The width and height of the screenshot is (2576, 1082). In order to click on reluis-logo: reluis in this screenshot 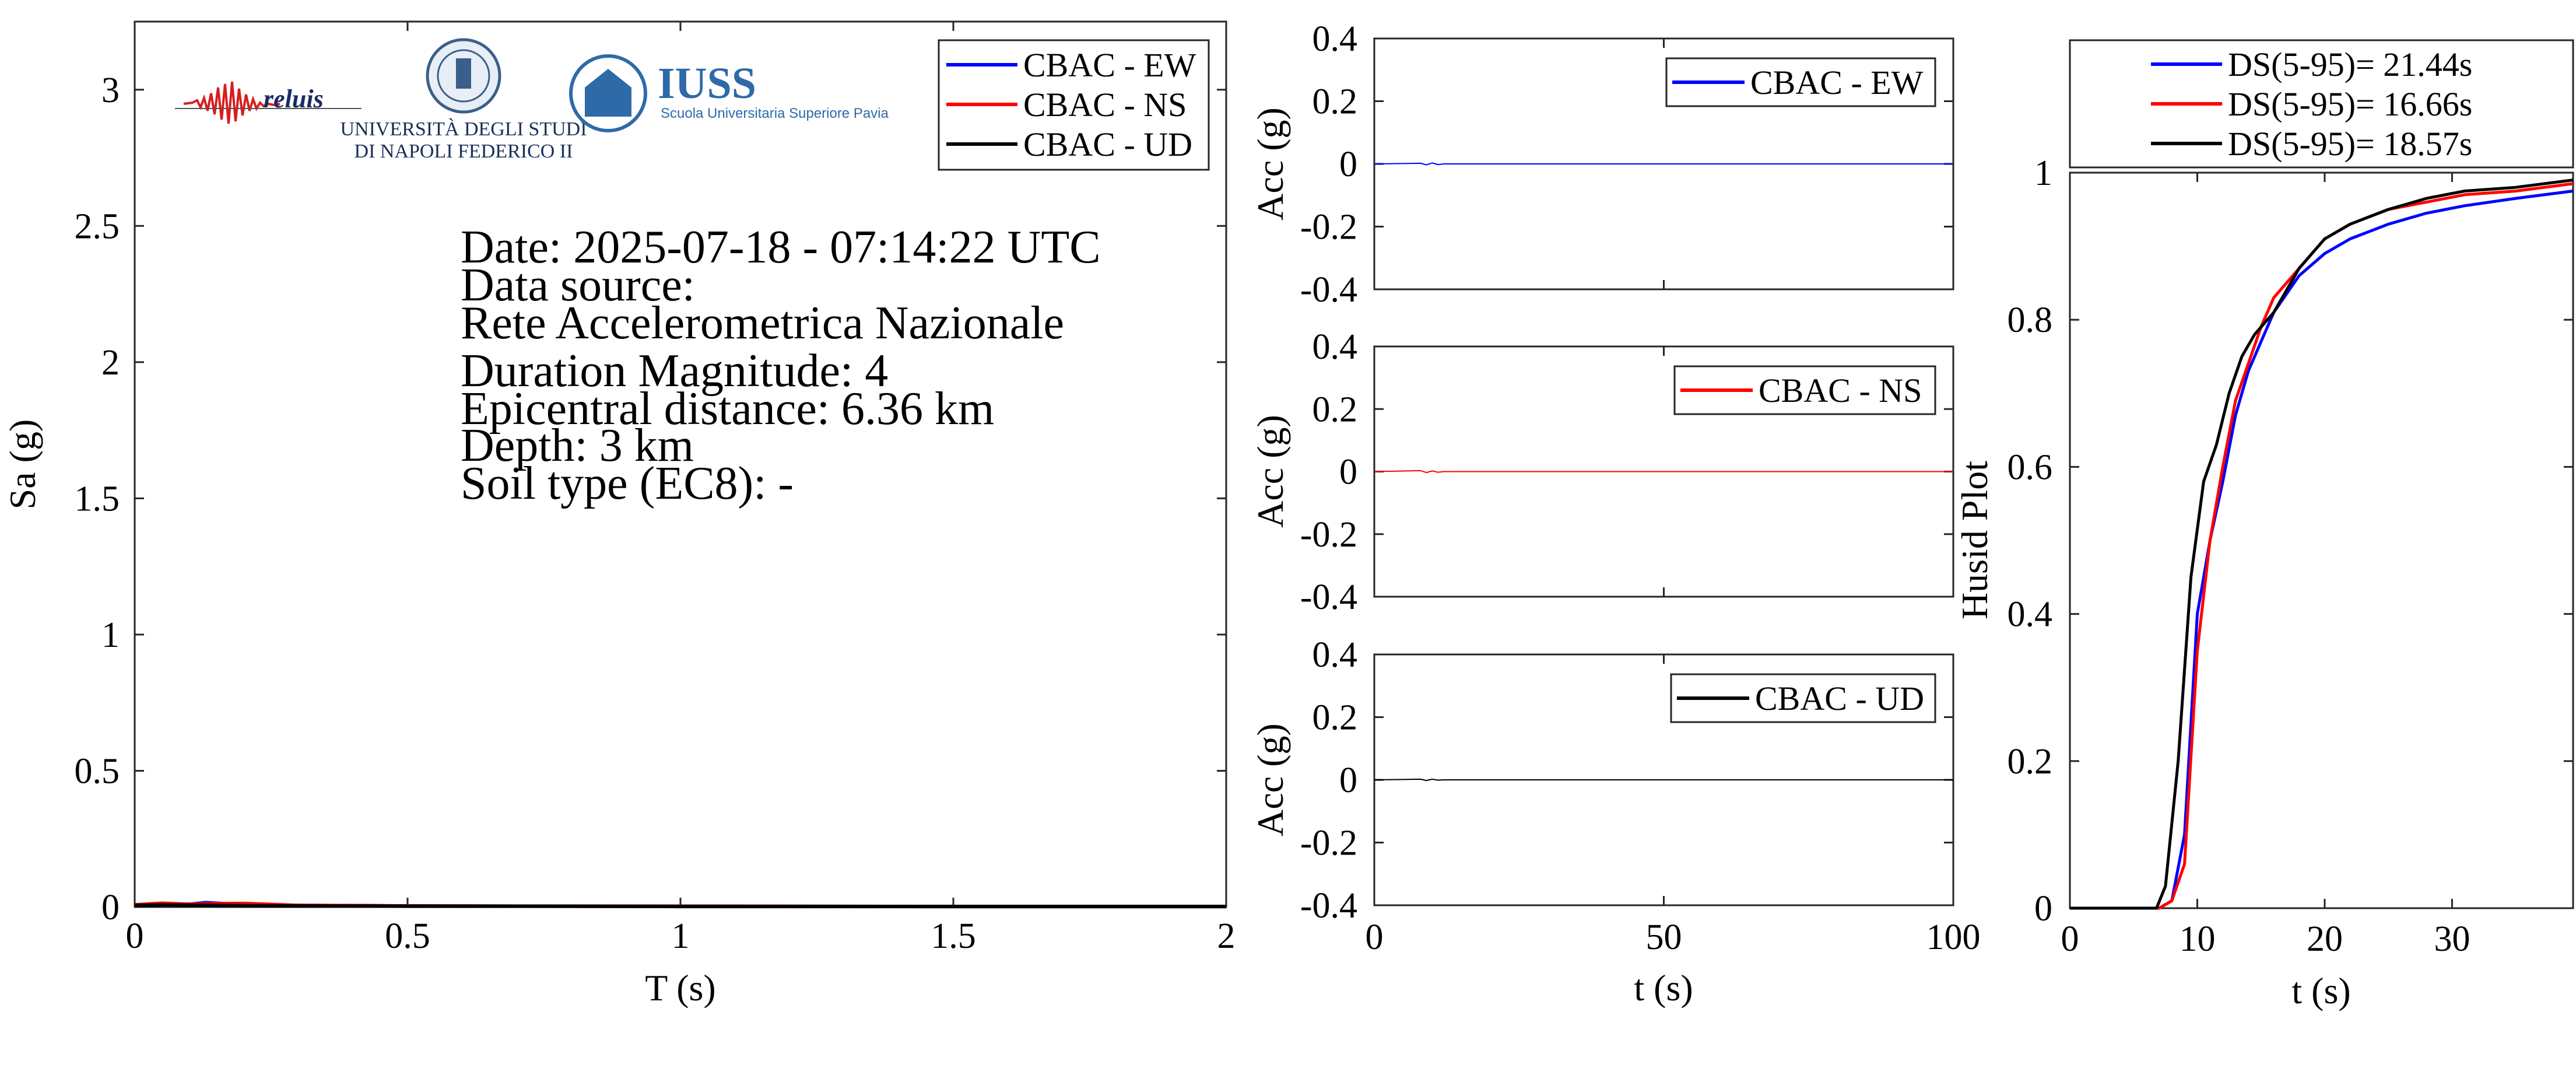, I will do `click(268, 102)`.